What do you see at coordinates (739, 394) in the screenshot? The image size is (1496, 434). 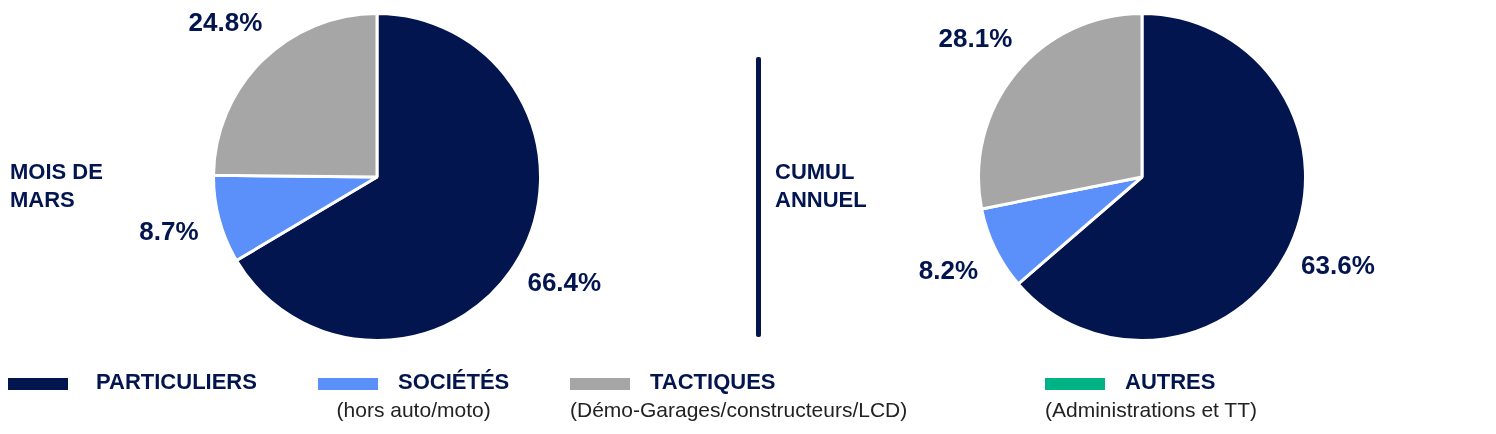 I see `legend-label: TACTIQUES (Démo-Garages/constructeurs/LCD)` at bounding box center [739, 394].